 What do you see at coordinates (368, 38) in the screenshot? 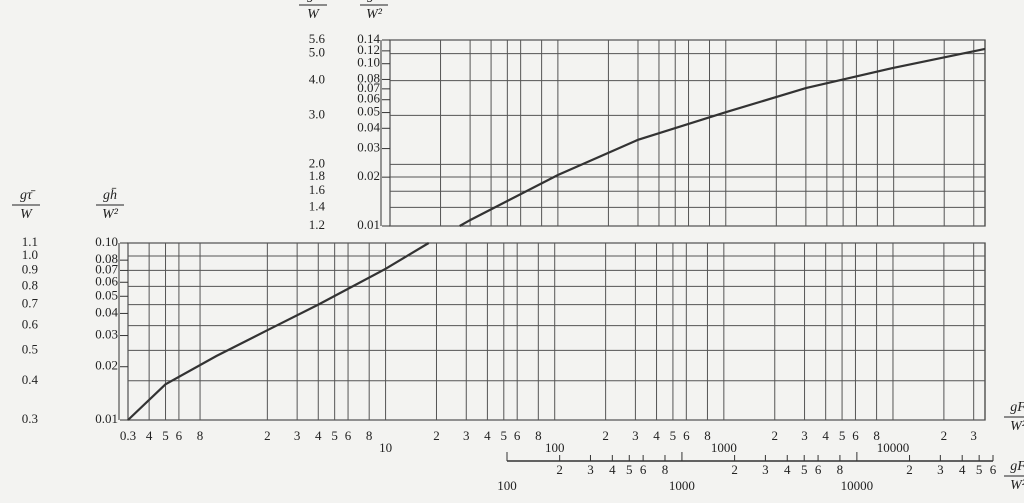
I see `y2-tick-label: 0.14` at bounding box center [368, 38].